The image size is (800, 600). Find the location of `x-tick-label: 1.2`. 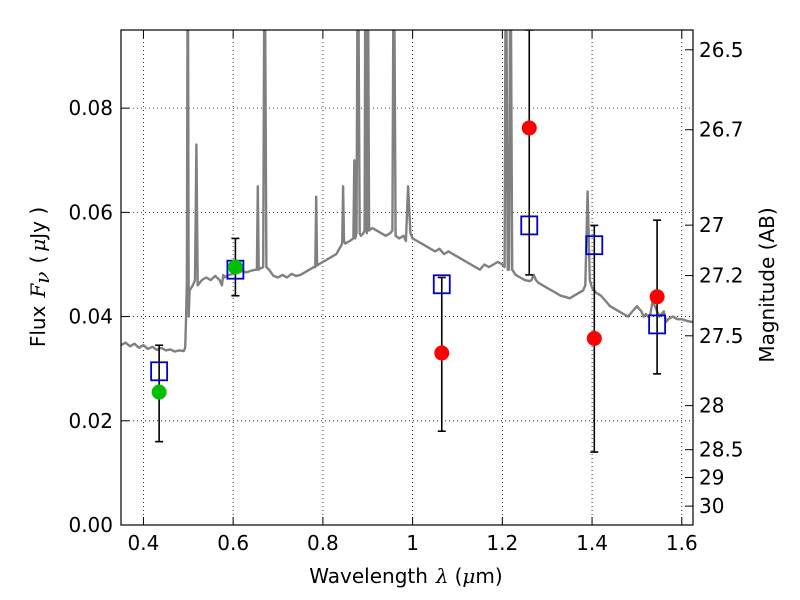

x-tick-label: 1.2 is located at coordinates (502, 543).